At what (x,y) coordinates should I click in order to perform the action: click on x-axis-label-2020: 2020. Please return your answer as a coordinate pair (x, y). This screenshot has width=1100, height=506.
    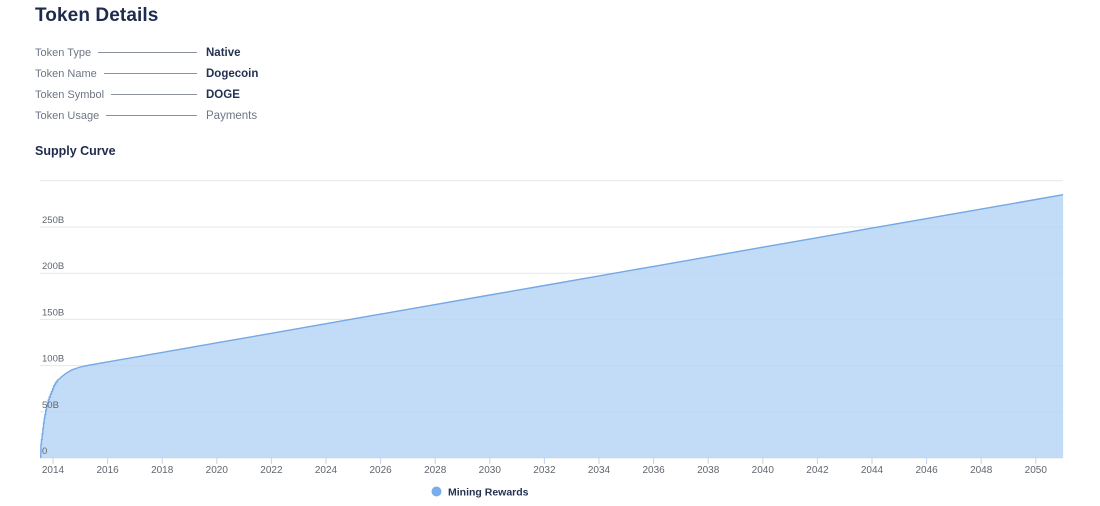
    Looking at the image, I should click on (217, 470).